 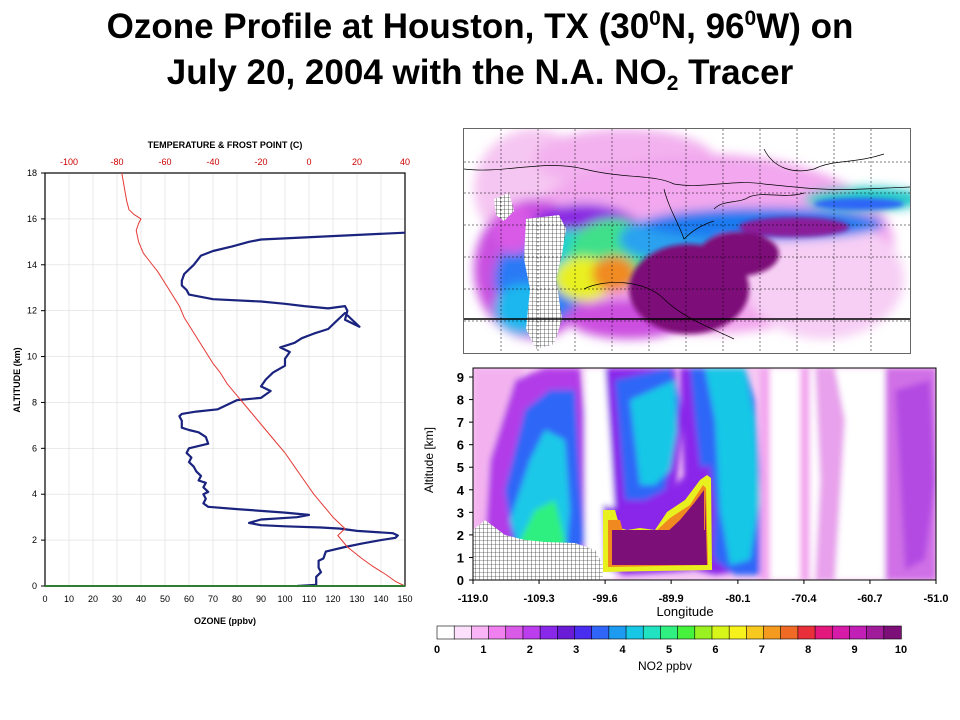 What do you see at coordinates (869, 599) in the screenshot?
I see `cross-x-tick-label: -60.7` at bounding box center [869, 599].